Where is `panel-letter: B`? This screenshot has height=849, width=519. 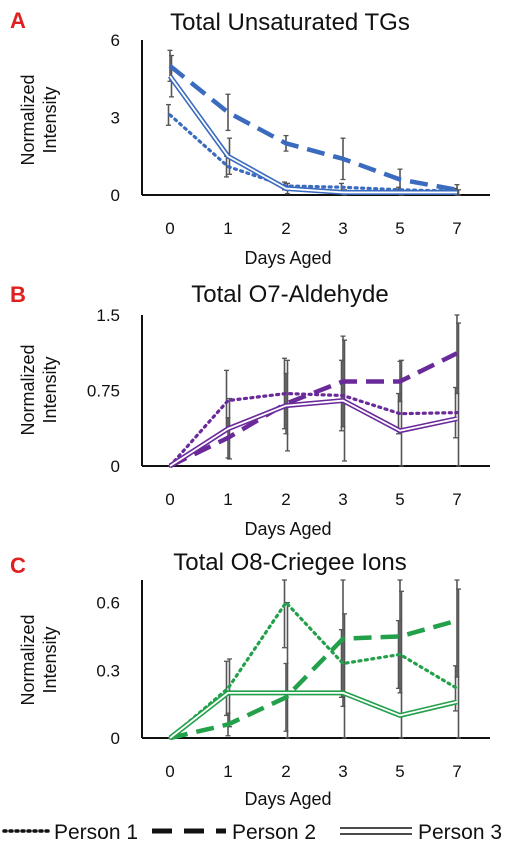
panel-letter: B is located at coordinates (18, 294).